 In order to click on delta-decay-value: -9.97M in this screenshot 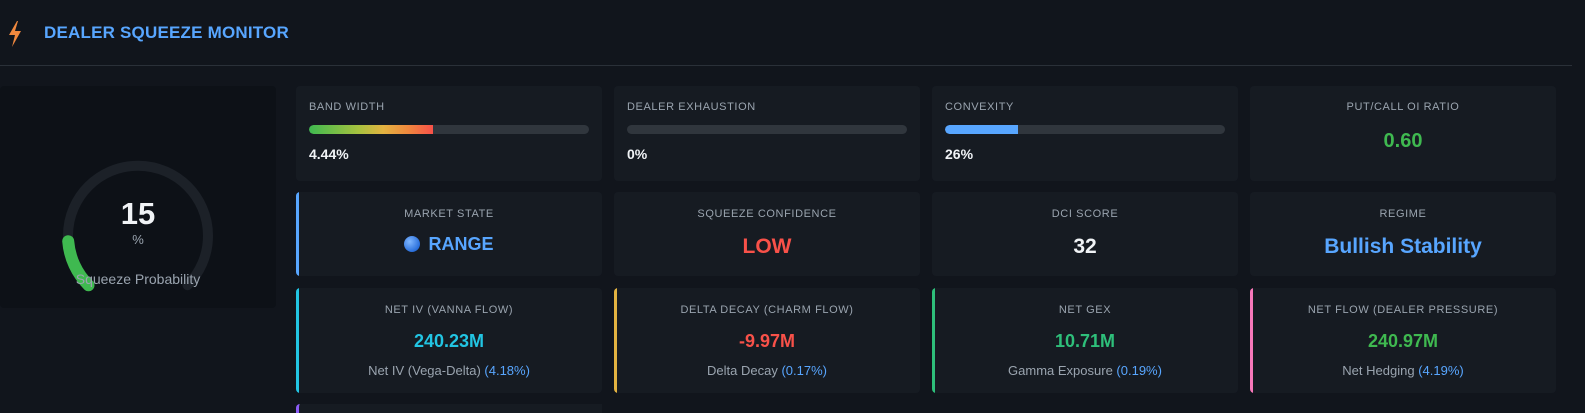, I will do `click(767, 341)`.